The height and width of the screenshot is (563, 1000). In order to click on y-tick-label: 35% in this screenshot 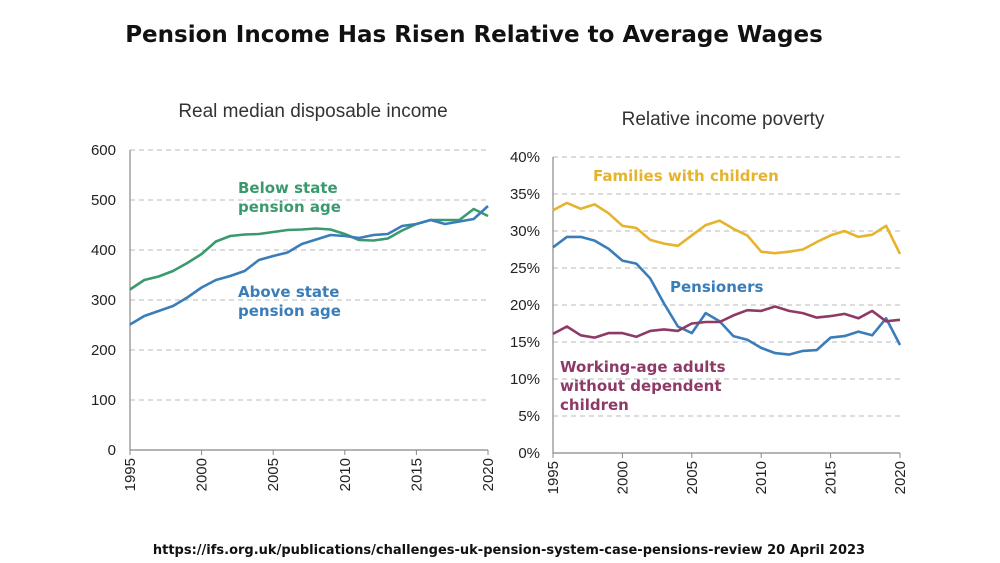, I will do `click(525, 194)`.